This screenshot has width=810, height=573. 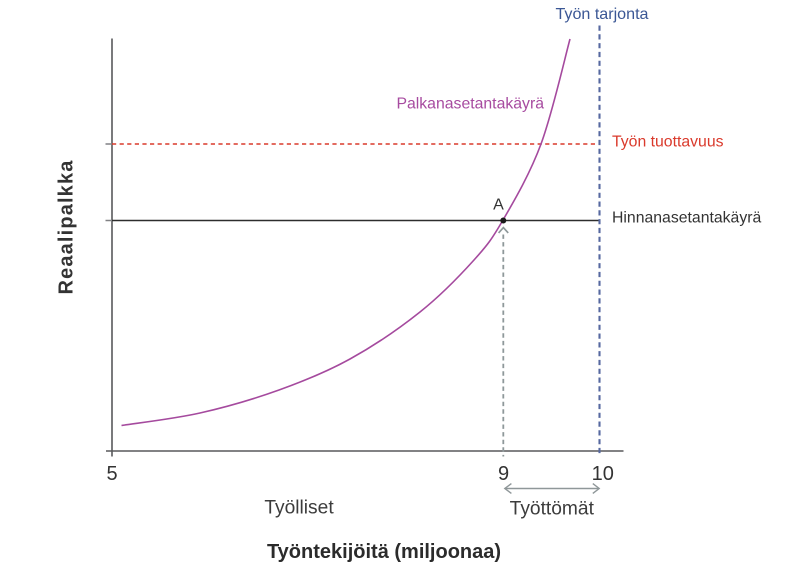 I want to click on svg-text: Työn tuottavuus, so click(x=668, y=142).